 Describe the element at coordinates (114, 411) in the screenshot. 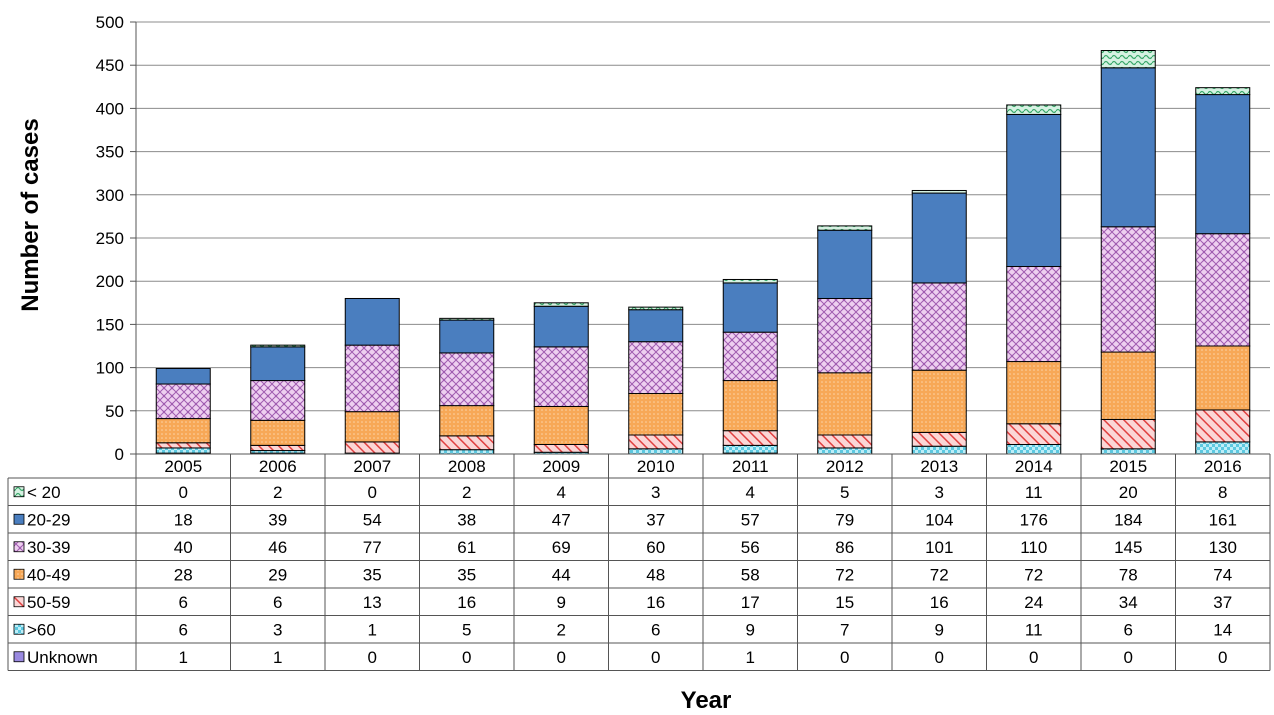

I see `y-tick-label: 50` at that location.